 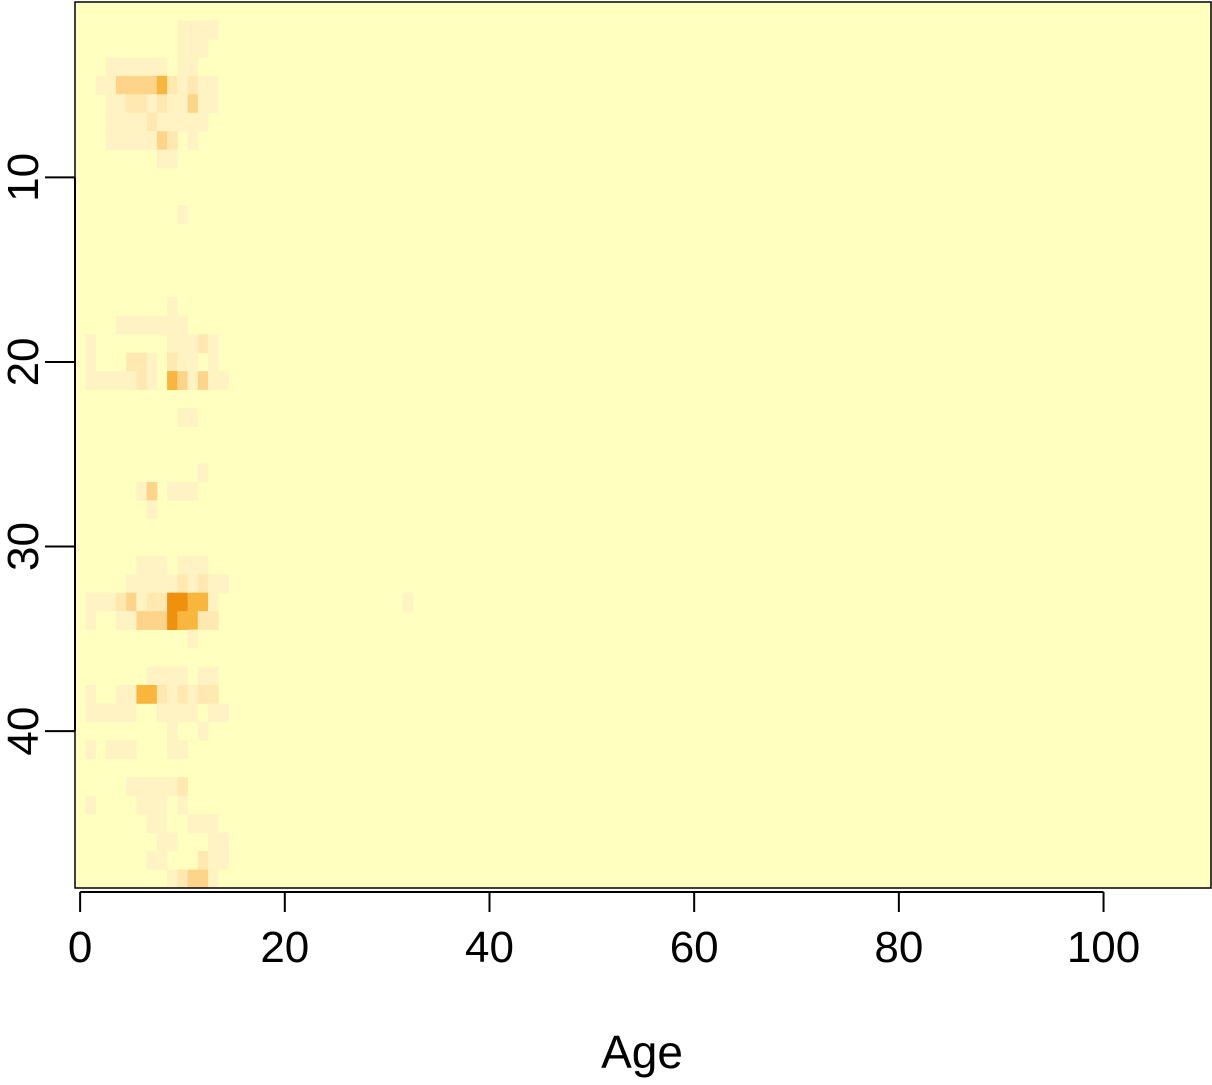 What do you see at coordinates (24, 177) in the screenshot?
I see `y-tick-label: 10` at bounding box center [24, 177].